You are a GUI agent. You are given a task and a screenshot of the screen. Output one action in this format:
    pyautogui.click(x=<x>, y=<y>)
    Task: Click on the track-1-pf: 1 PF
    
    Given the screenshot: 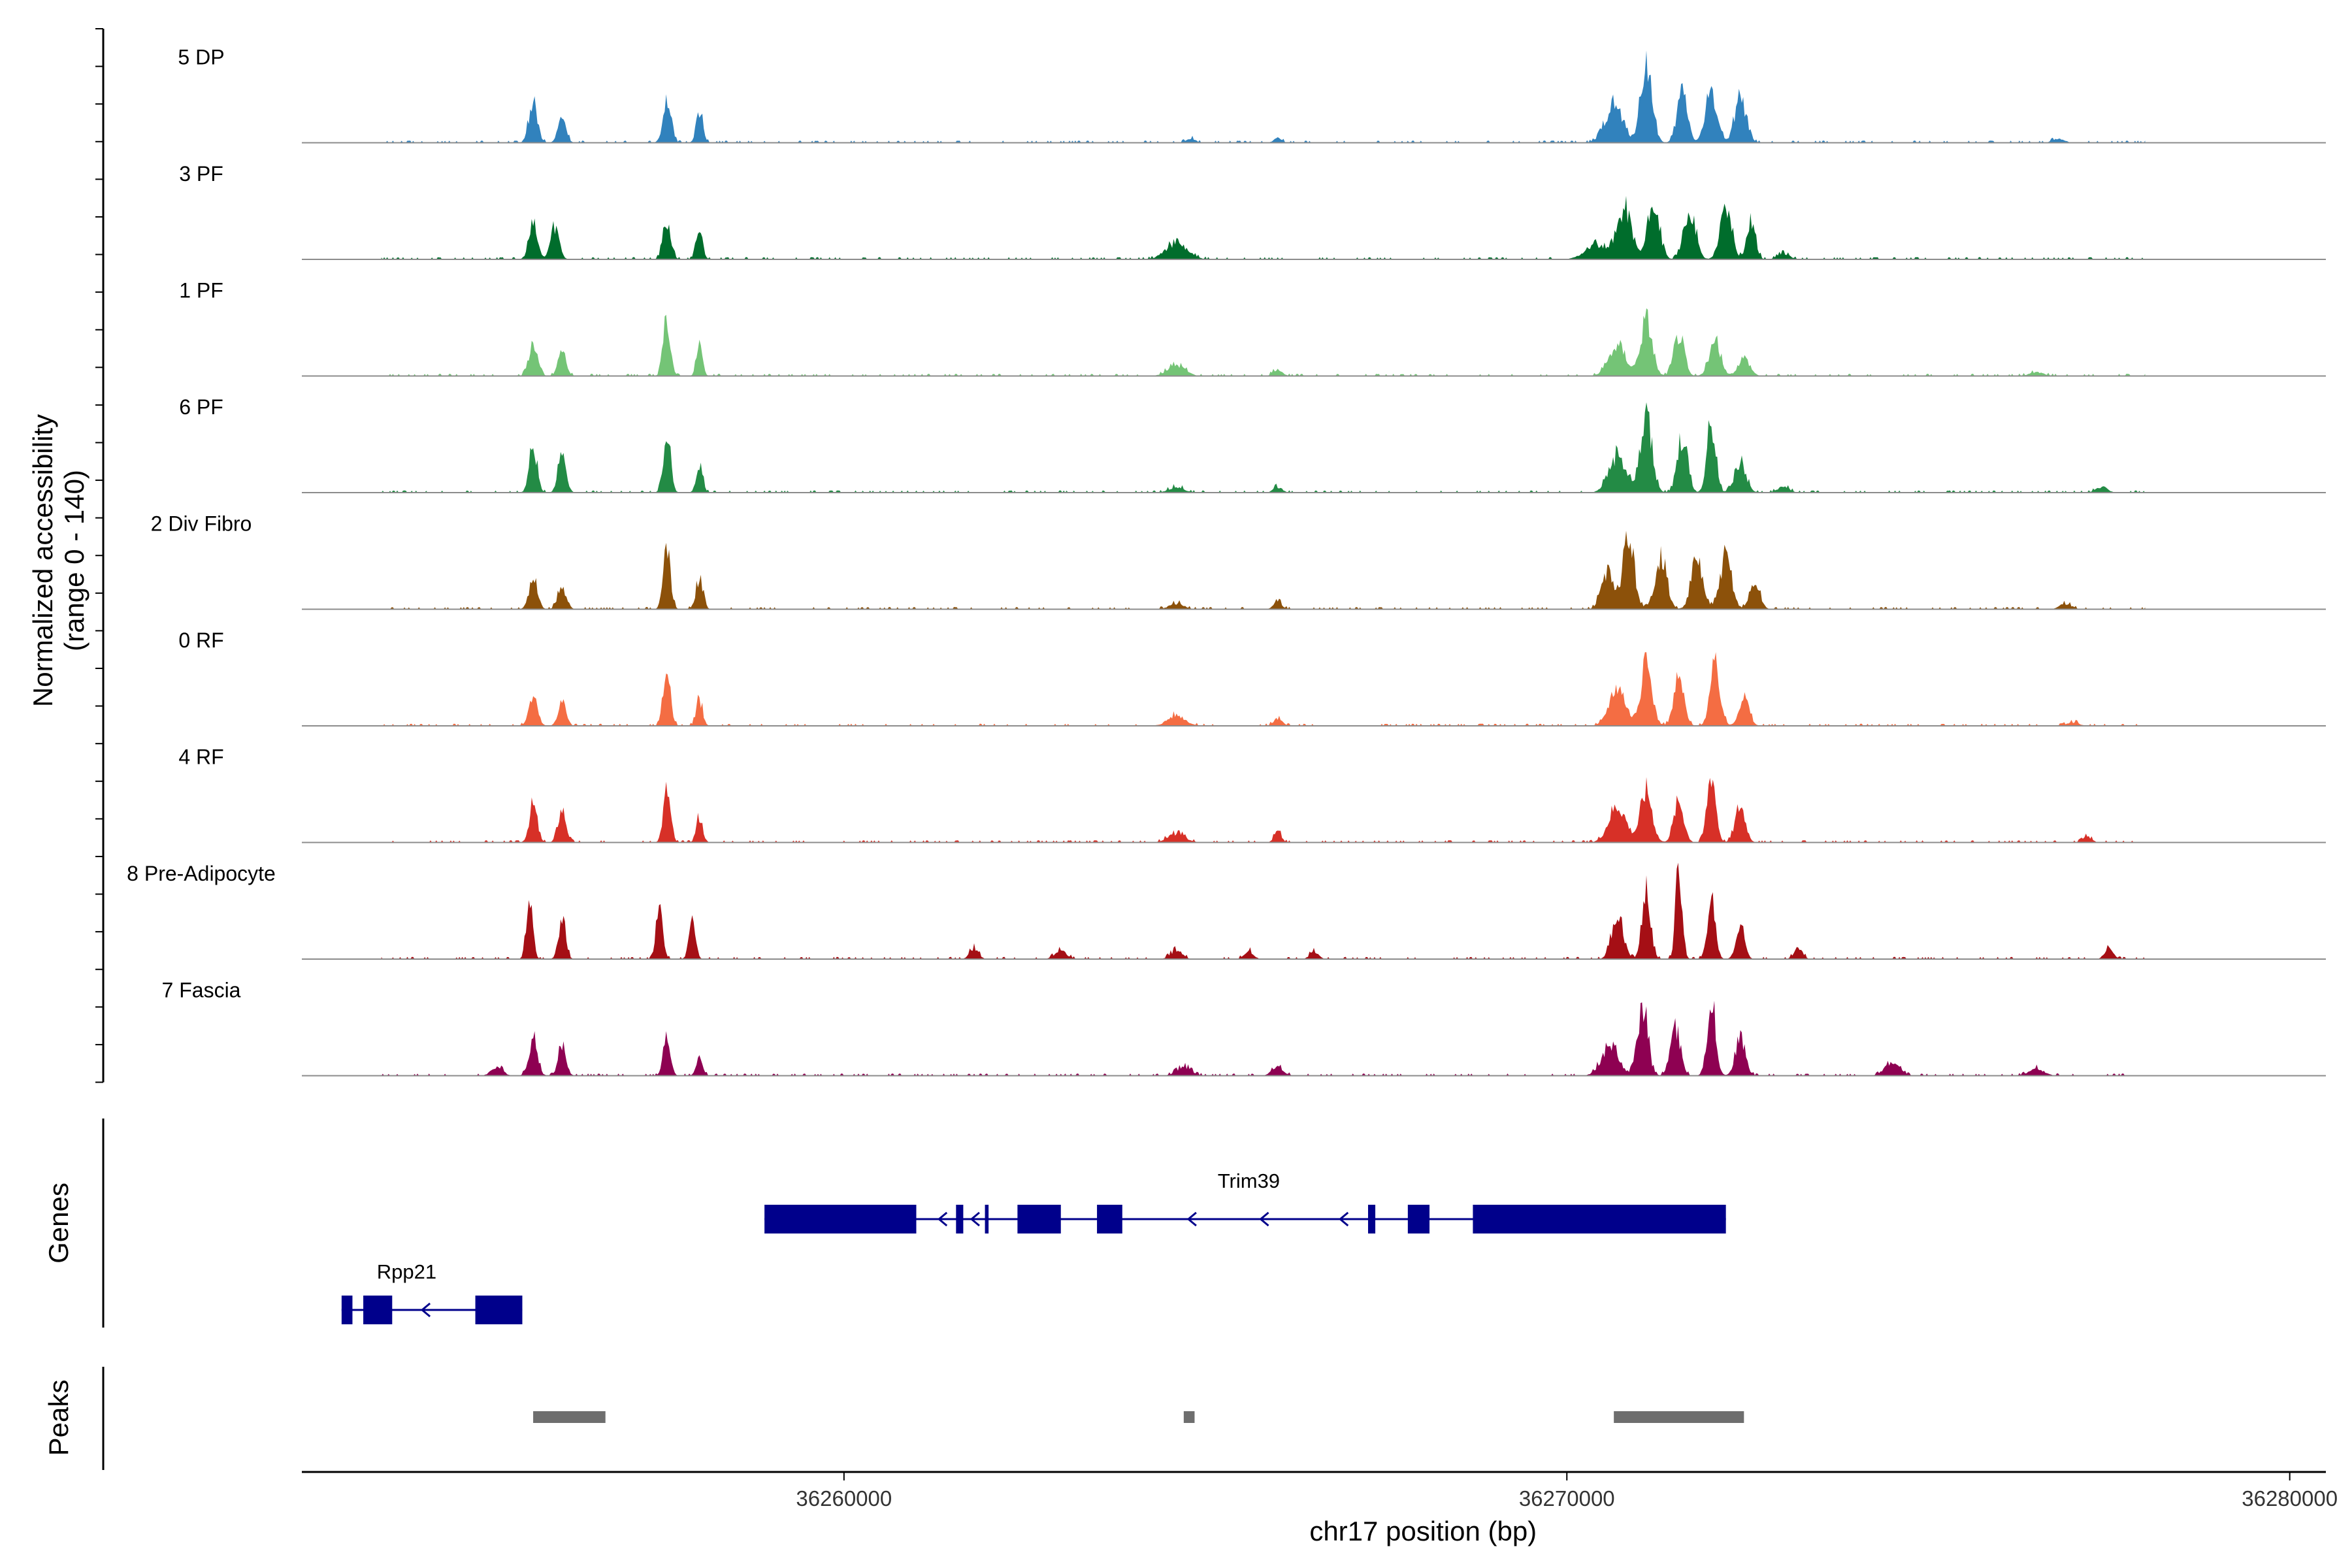 What is the action you would take?
    pyautogui.click(x=1252, y=328)
    